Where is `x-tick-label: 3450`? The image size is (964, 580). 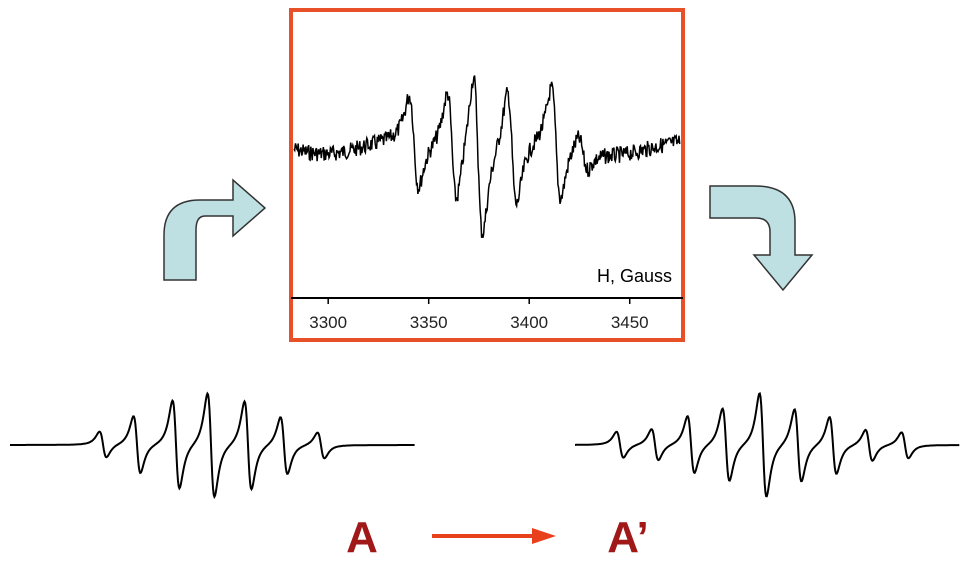 x-tick-label: 3450 is located at coordinates (630, 322).